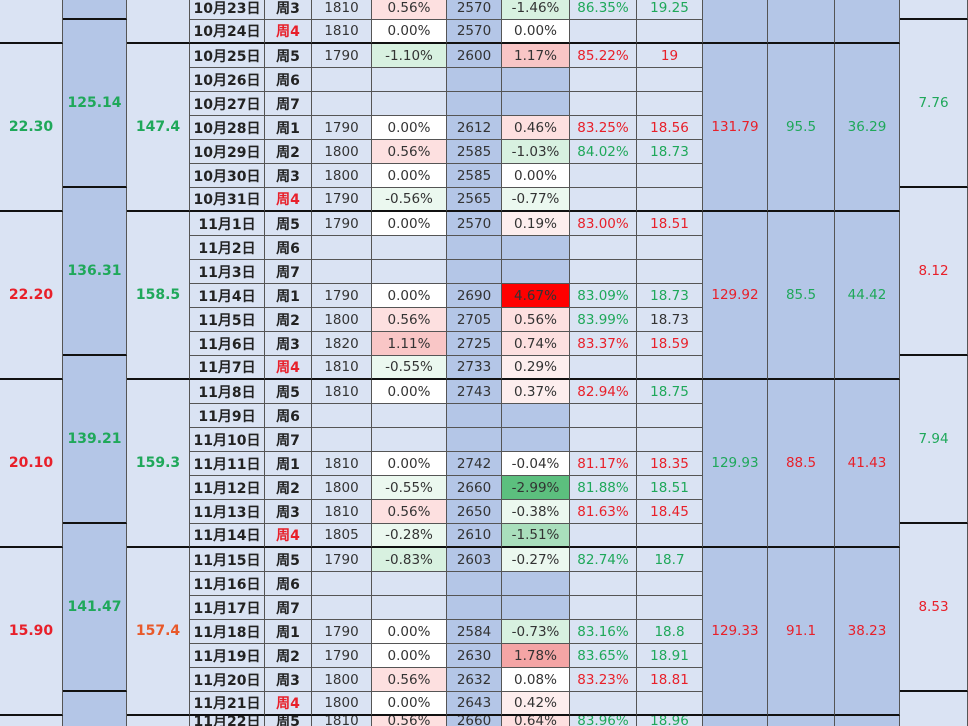 The image size is (968, 726). I want to click on date-cell: 11月11日, so click(227, 464).